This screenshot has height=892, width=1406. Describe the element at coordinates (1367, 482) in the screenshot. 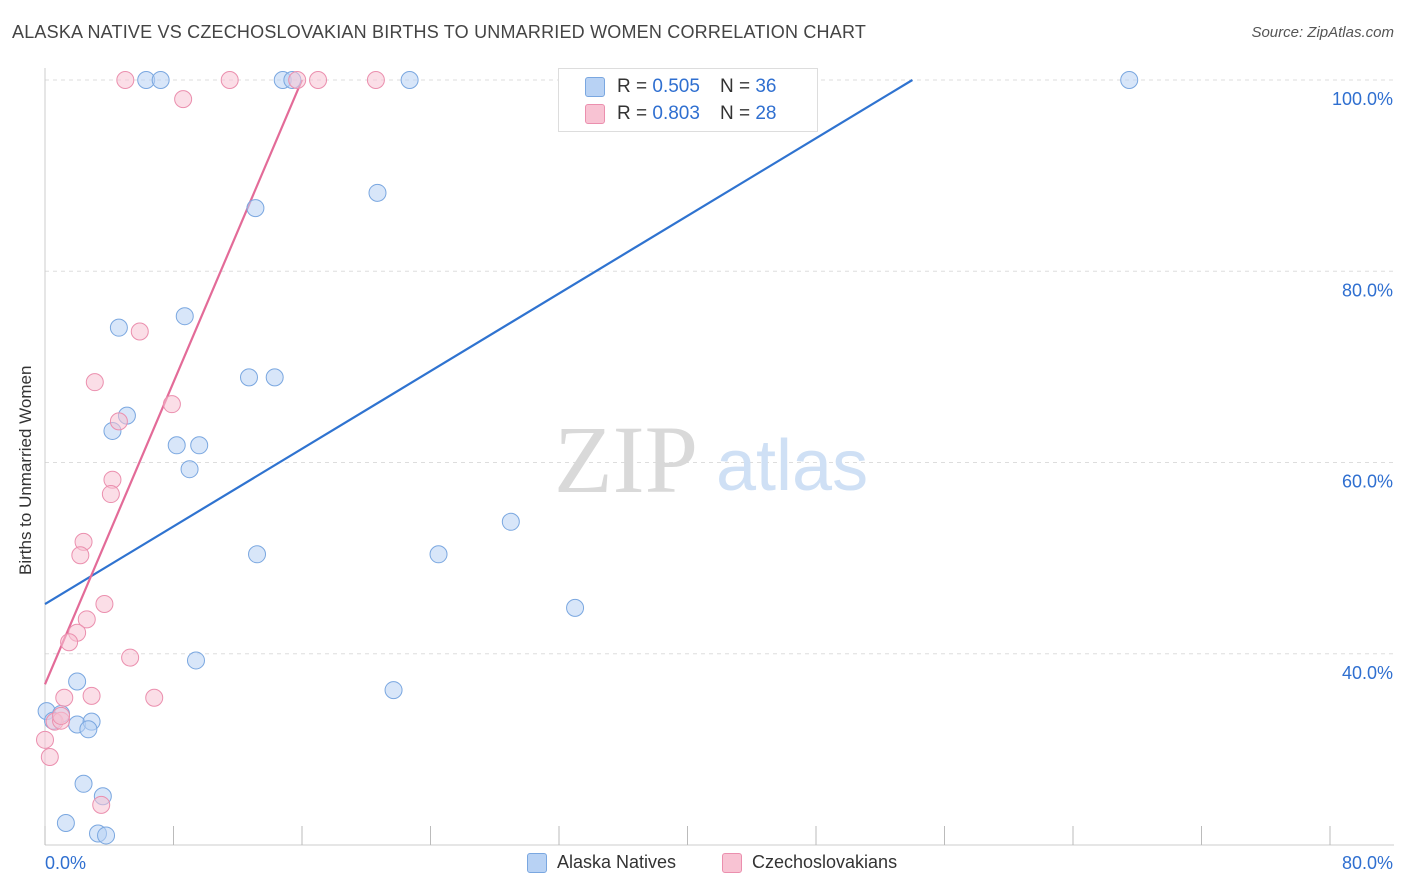

I see `y-tick-label: 60.0%` at that location.